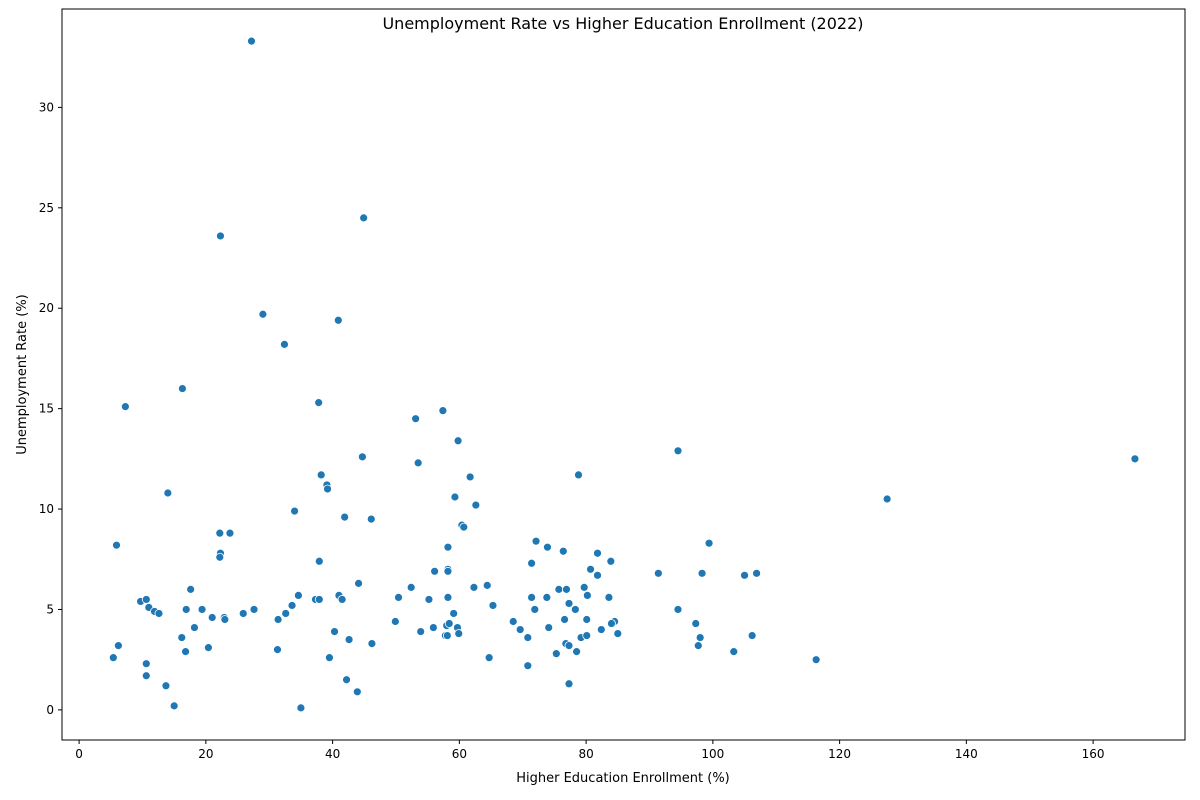 This screenshot has width=1200, height=800. I want to click on x-axis-title: Higher Education Enrollment (%), so click(623, 778).